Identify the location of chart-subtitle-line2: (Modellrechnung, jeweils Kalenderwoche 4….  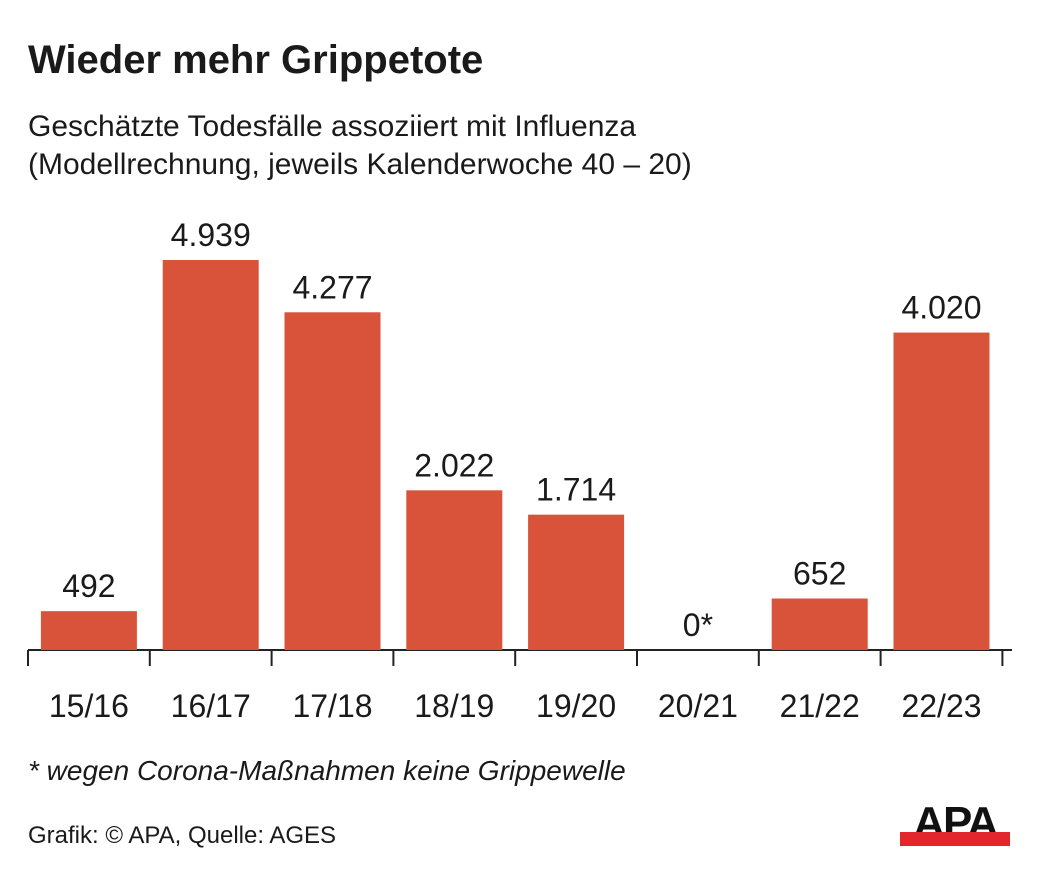
(360, 164).